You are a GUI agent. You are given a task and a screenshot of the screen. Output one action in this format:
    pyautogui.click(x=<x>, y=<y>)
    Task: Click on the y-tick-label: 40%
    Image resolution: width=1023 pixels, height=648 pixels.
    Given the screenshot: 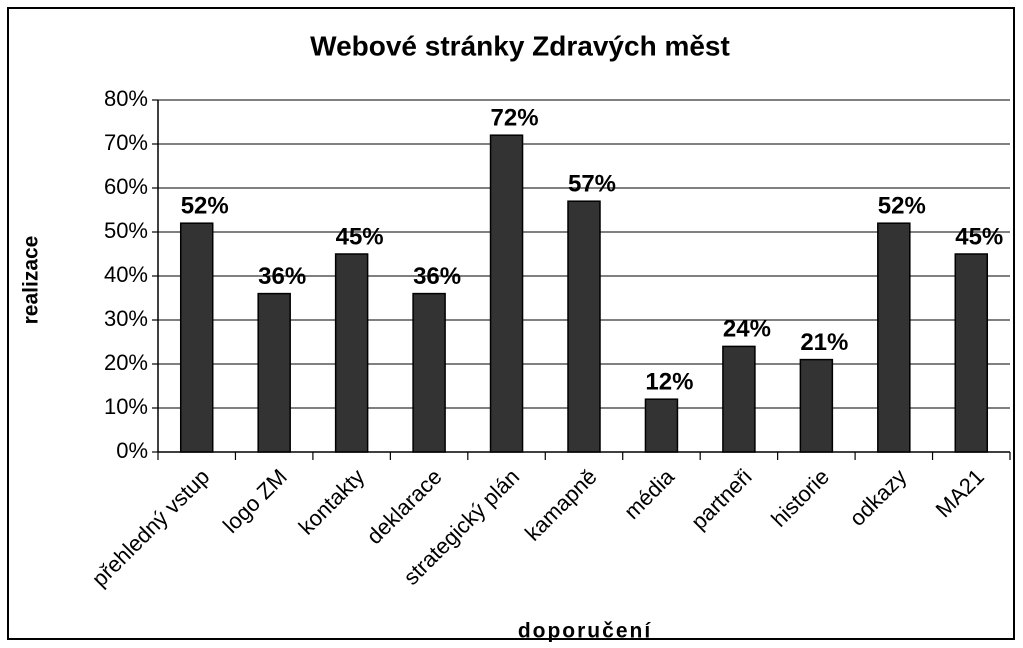 What is the action you would take?
    pyautogui.click(x=126, y=274)
    